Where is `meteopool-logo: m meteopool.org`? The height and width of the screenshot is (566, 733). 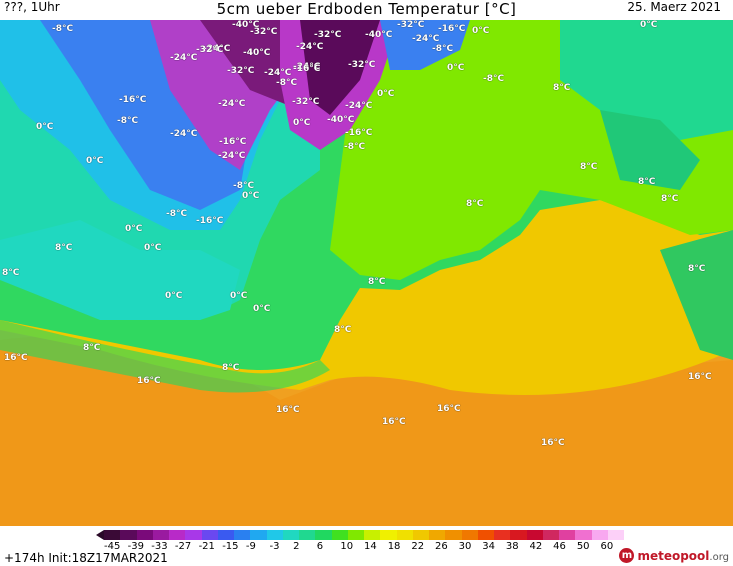
meteopool-logo: m meteopool.org is located at coordinates (674, 555).